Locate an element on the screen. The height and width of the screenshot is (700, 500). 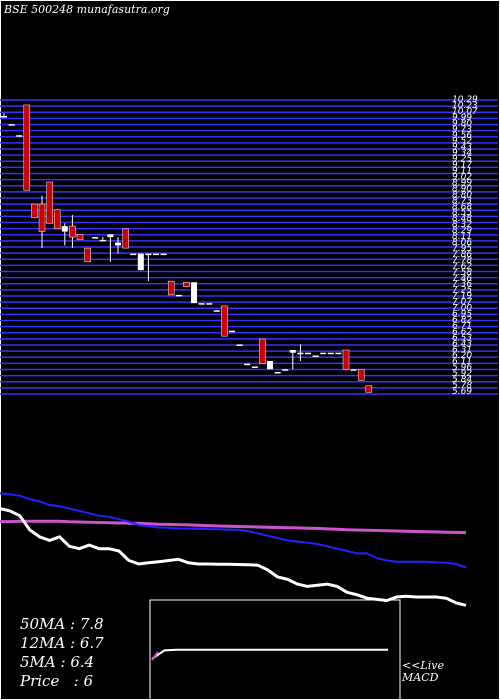
price-tick-label: 6.53 is located at coordinates (462, 338).